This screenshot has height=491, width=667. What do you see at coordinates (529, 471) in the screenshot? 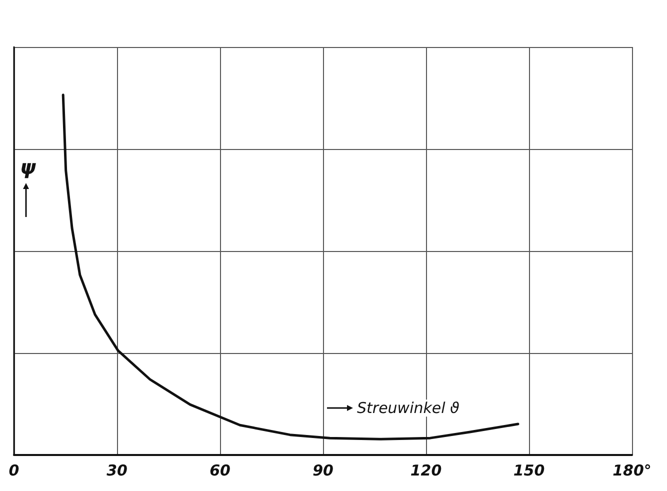
I see `x-tick-label: 150` at bounding box center [529, 471].